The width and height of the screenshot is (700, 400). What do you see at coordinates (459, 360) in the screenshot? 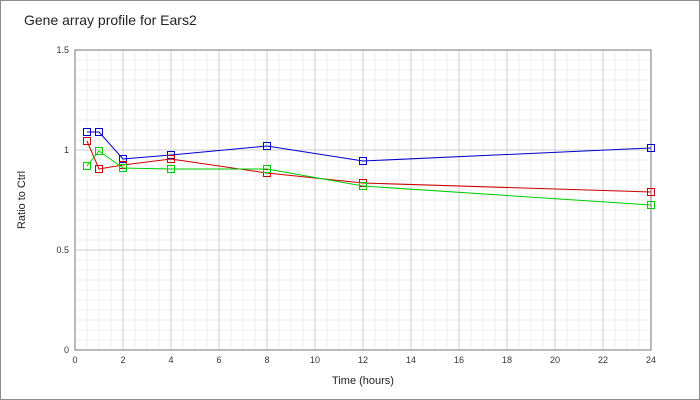
I see `x-tick-label: 16` at bounding box center [459, 360].